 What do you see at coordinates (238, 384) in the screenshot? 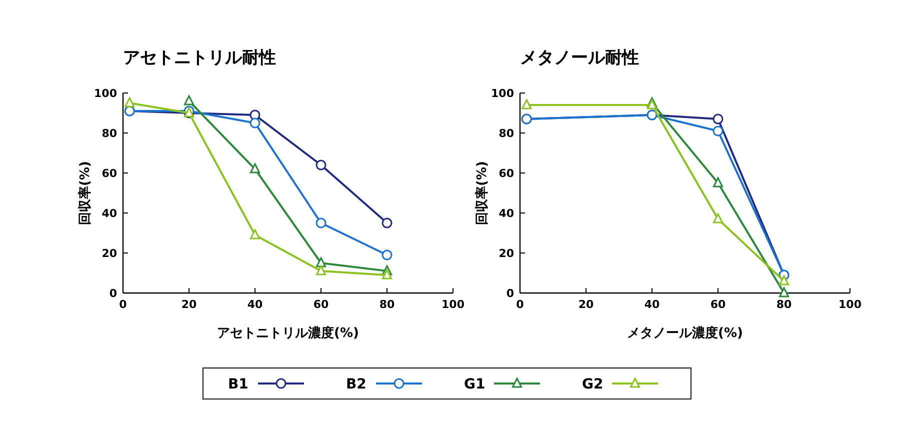
I see `legend-label: B1` at bounding box center [238, 384].